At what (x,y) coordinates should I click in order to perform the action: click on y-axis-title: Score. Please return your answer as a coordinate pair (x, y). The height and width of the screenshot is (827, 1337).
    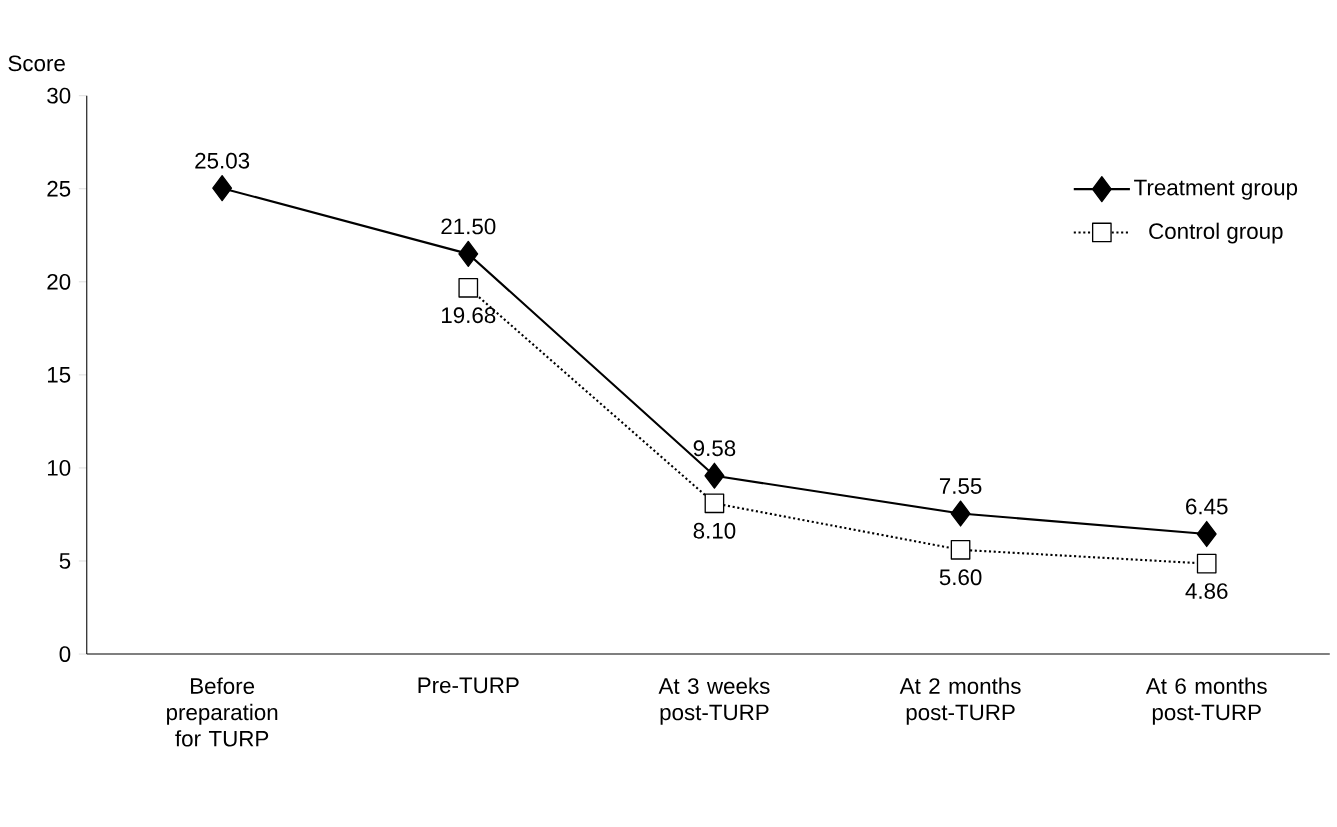
    Looking at the image, I should click on (36, 63).